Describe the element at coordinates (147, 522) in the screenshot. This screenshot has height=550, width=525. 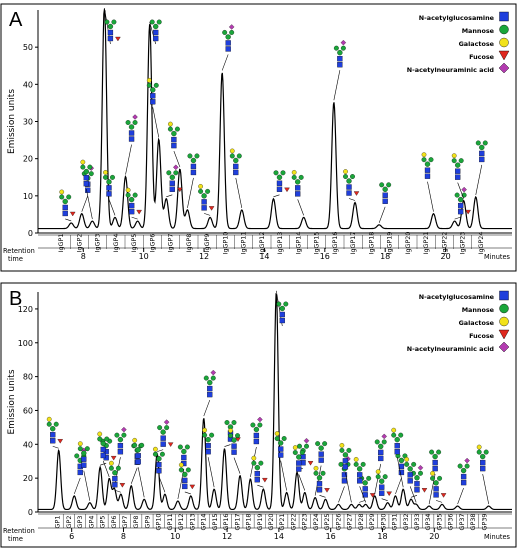
I see `peak-label: GP9` at that location.